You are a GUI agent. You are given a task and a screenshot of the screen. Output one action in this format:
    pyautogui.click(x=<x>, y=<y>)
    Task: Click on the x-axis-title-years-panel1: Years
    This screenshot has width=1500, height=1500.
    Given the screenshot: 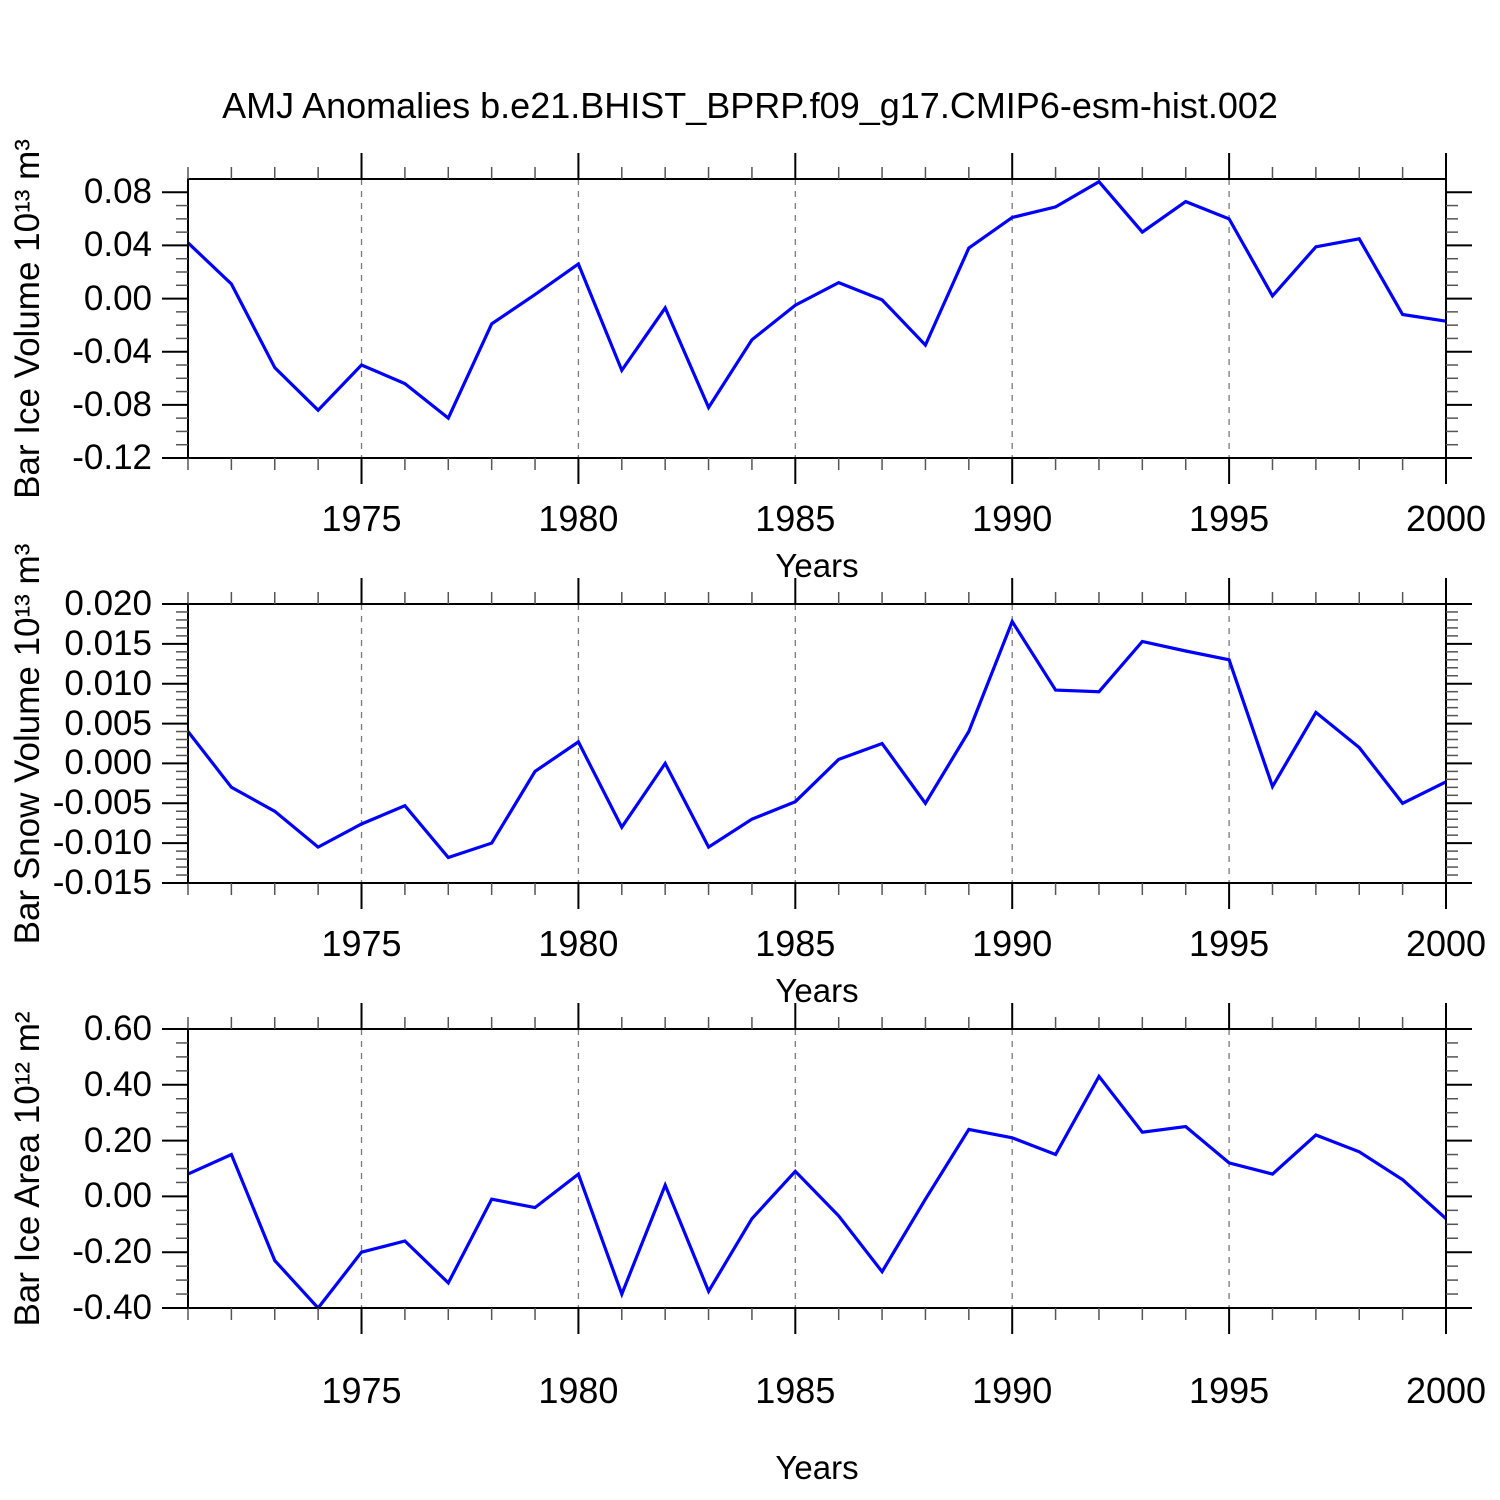 What is the action you would take?
    pyautogui.click(x=817, y=565)
    